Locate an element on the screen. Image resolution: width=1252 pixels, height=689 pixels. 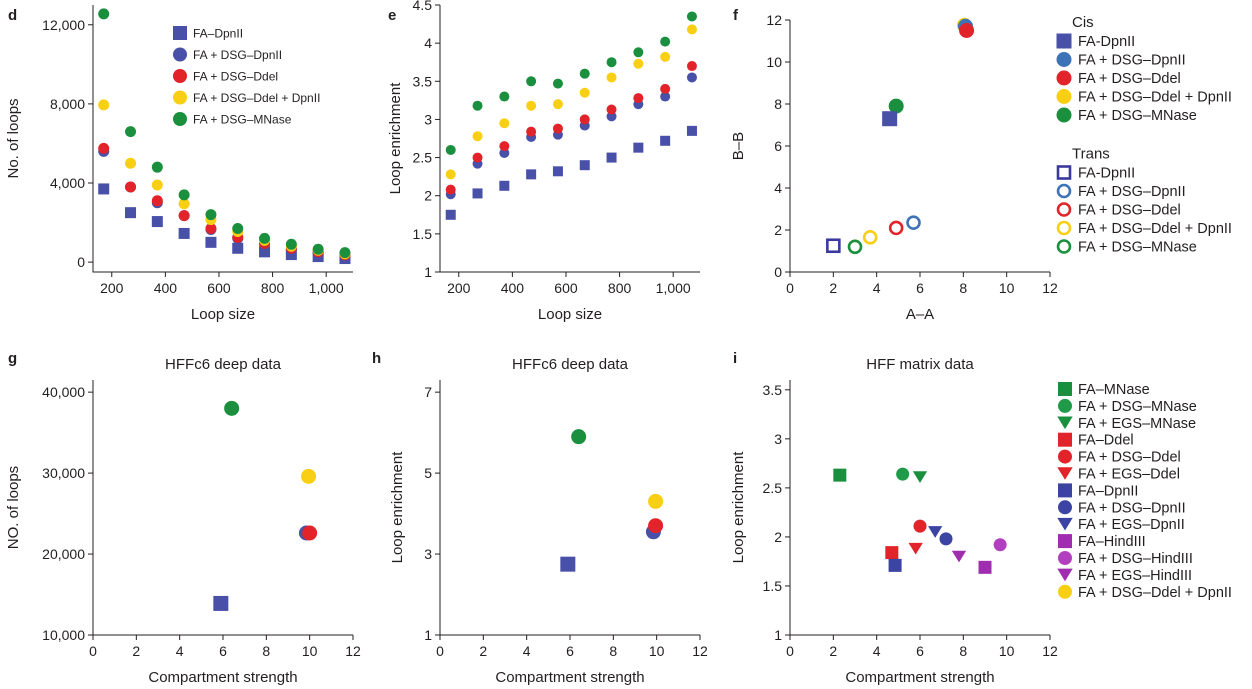
panel-letter: h is located at coordinates (376, 358).